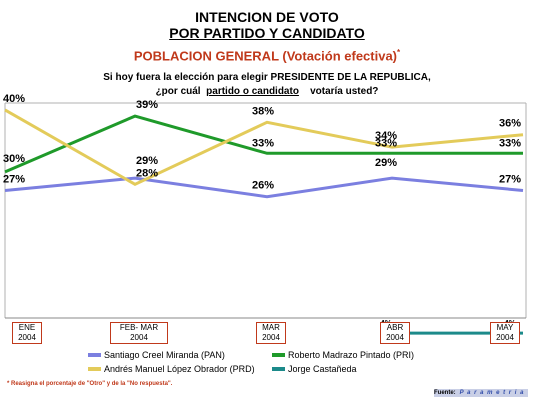  I want to click on data-label-s2-2: 38%, so click(263, 111).